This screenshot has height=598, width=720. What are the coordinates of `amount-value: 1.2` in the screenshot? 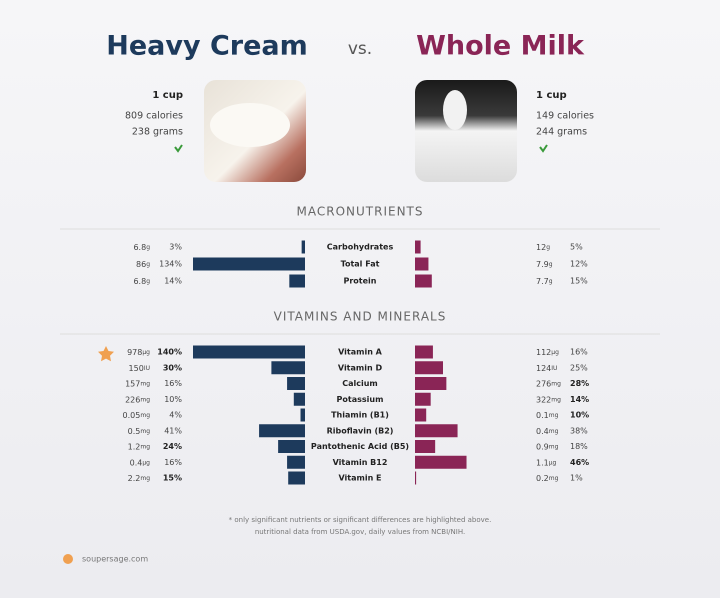 It's located at (134, 446).